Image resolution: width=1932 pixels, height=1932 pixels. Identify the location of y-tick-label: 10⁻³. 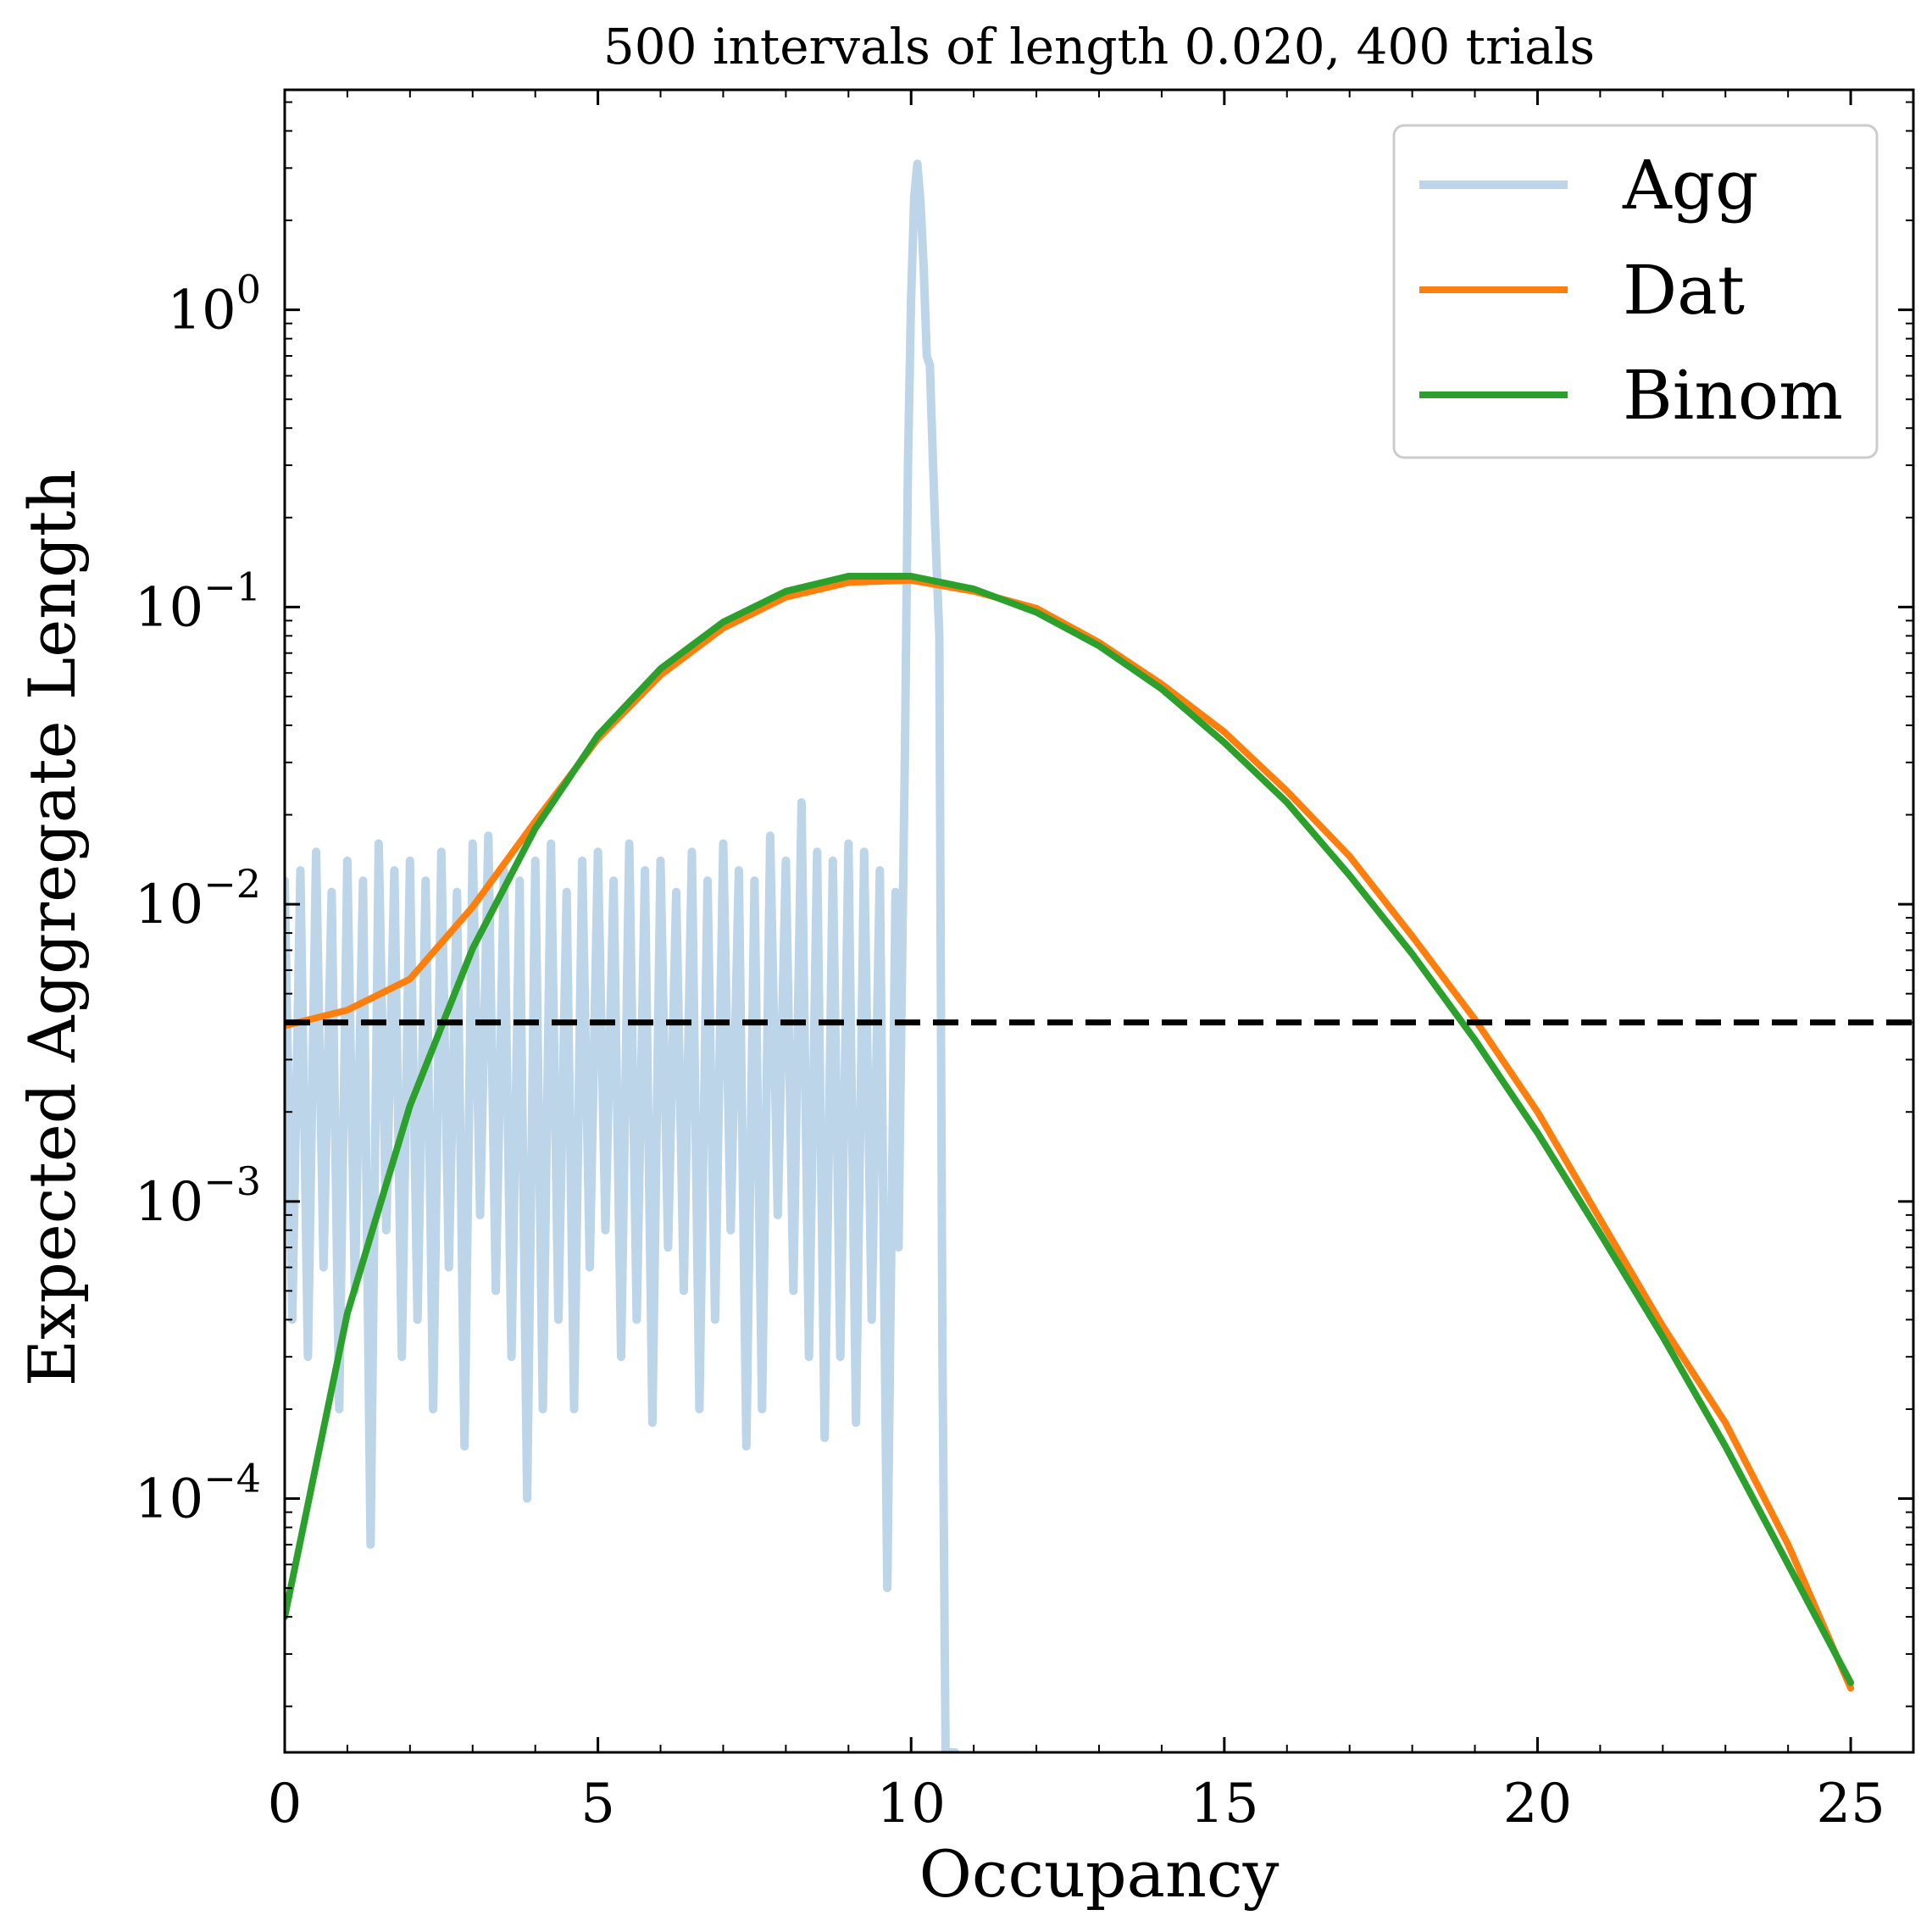
(198, 1196).